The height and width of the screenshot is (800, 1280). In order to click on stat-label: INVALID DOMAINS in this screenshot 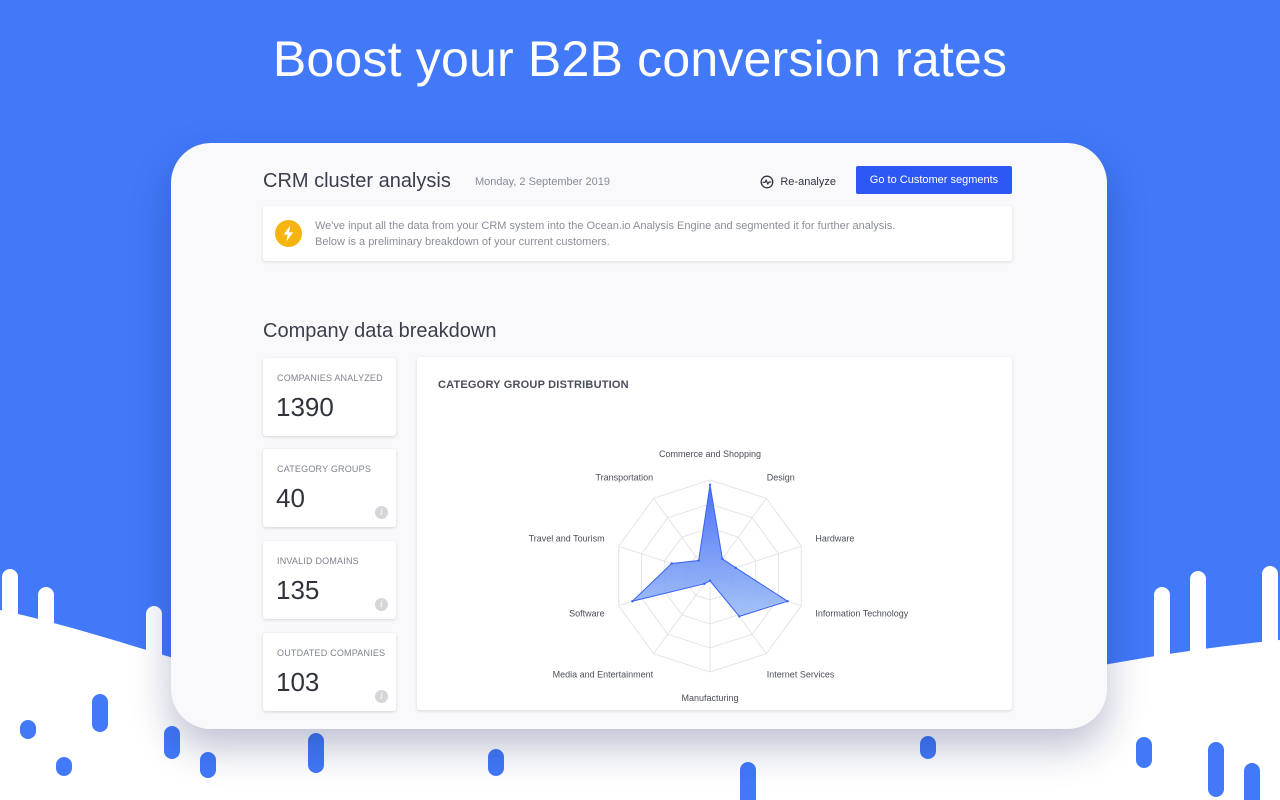, I will do `click(318, 561)`.